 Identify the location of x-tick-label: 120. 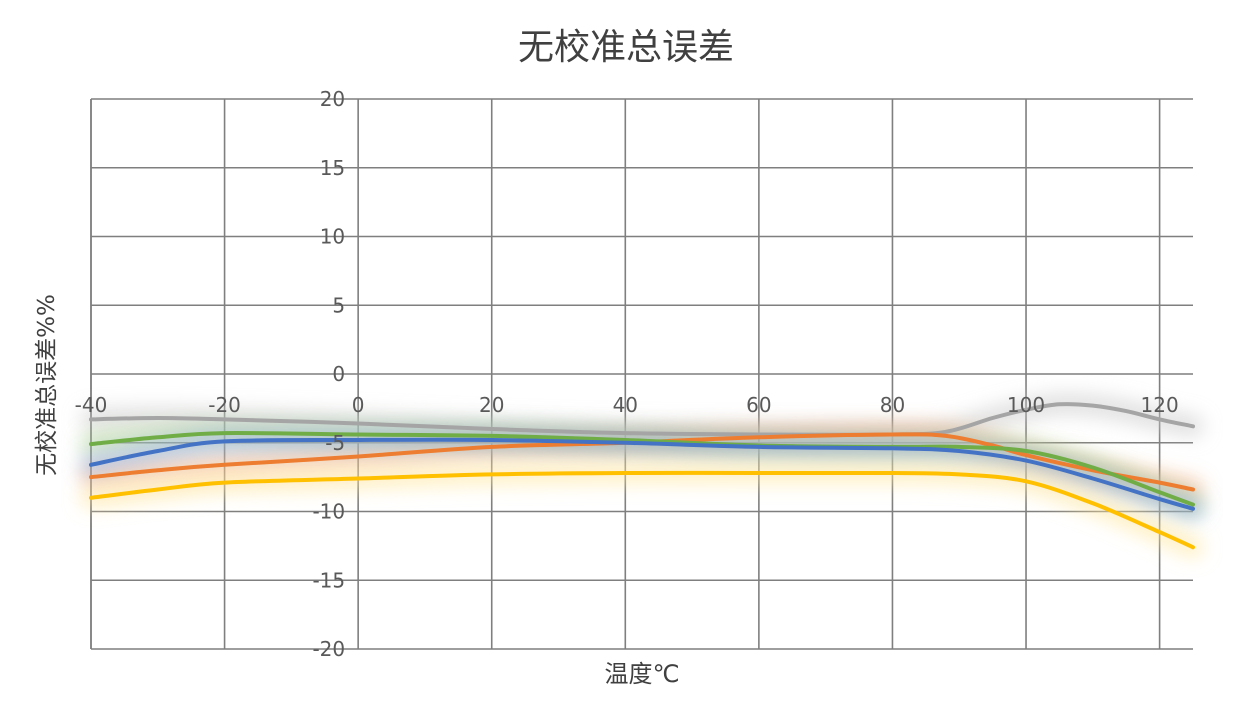
(1160, 405).